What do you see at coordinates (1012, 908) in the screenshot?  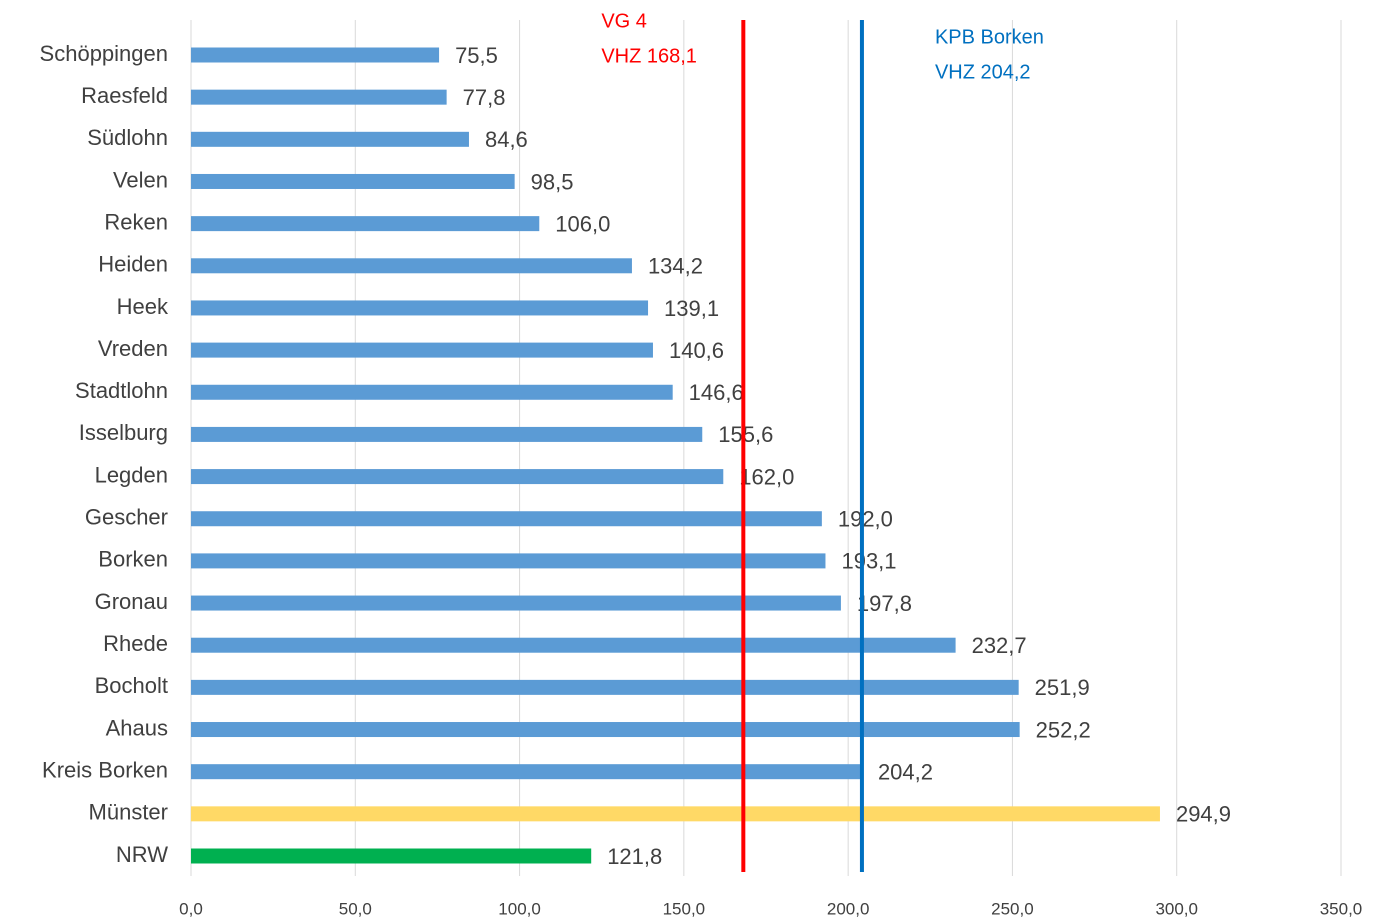 I see `x-tick-label: 250,0` at bounding box center [1012, 908].